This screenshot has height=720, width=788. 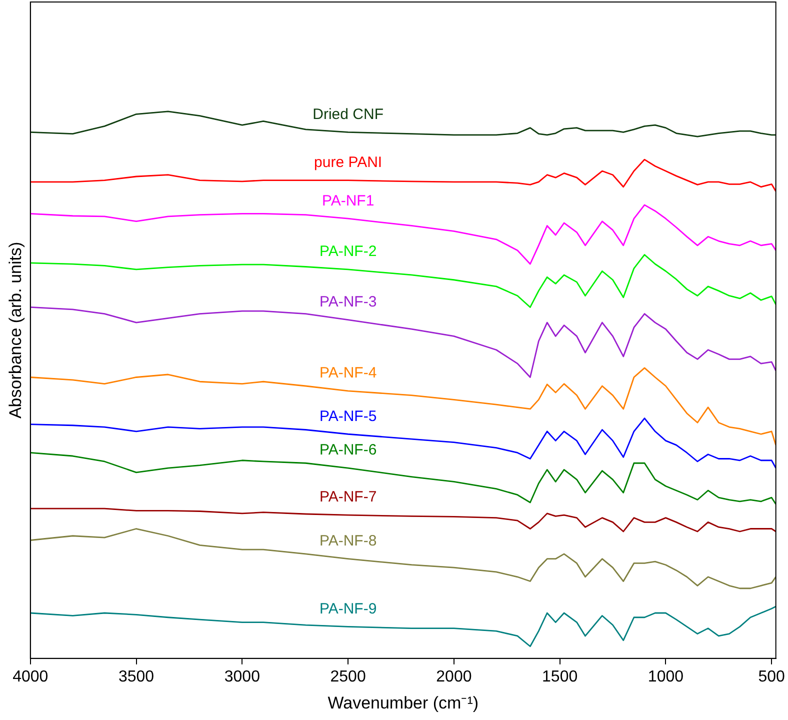 What do you see at coordinates (403, 702) in the screenshot?
I see `x-axis-title: Wavenumber (cm⁻¹)` at bounding box center [403, 702].